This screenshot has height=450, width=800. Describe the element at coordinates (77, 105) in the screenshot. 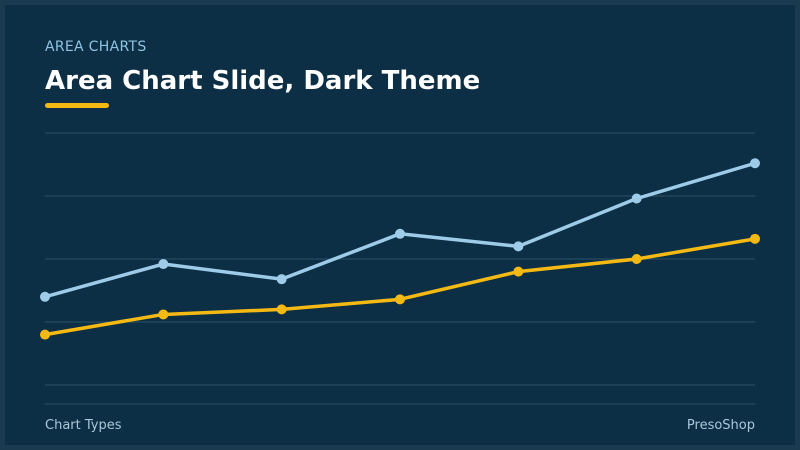

I see `title-underline` at that location.